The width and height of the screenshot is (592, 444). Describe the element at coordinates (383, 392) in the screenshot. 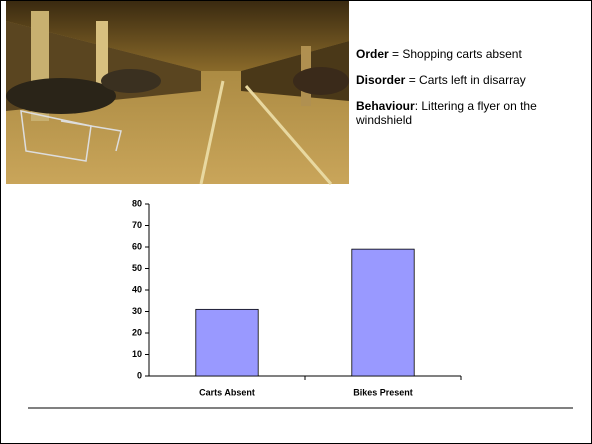

I see `x-tick-label: Bikes Present` at that location.